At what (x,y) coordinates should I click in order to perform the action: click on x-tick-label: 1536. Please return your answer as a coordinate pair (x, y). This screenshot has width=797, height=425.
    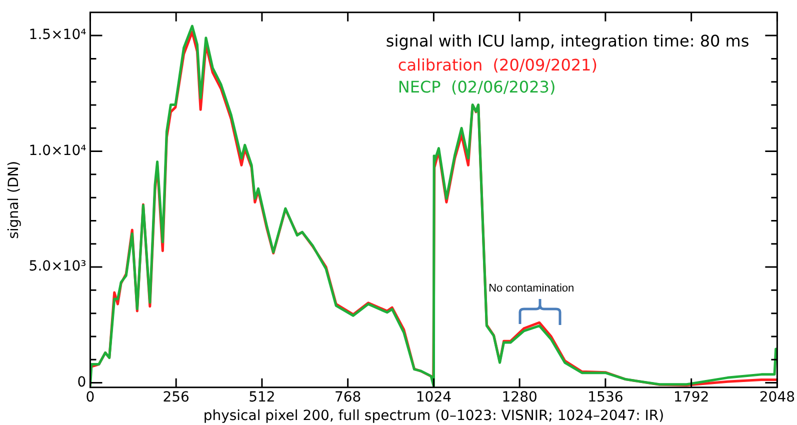
    Looking at the image, I should click on (606, 397).